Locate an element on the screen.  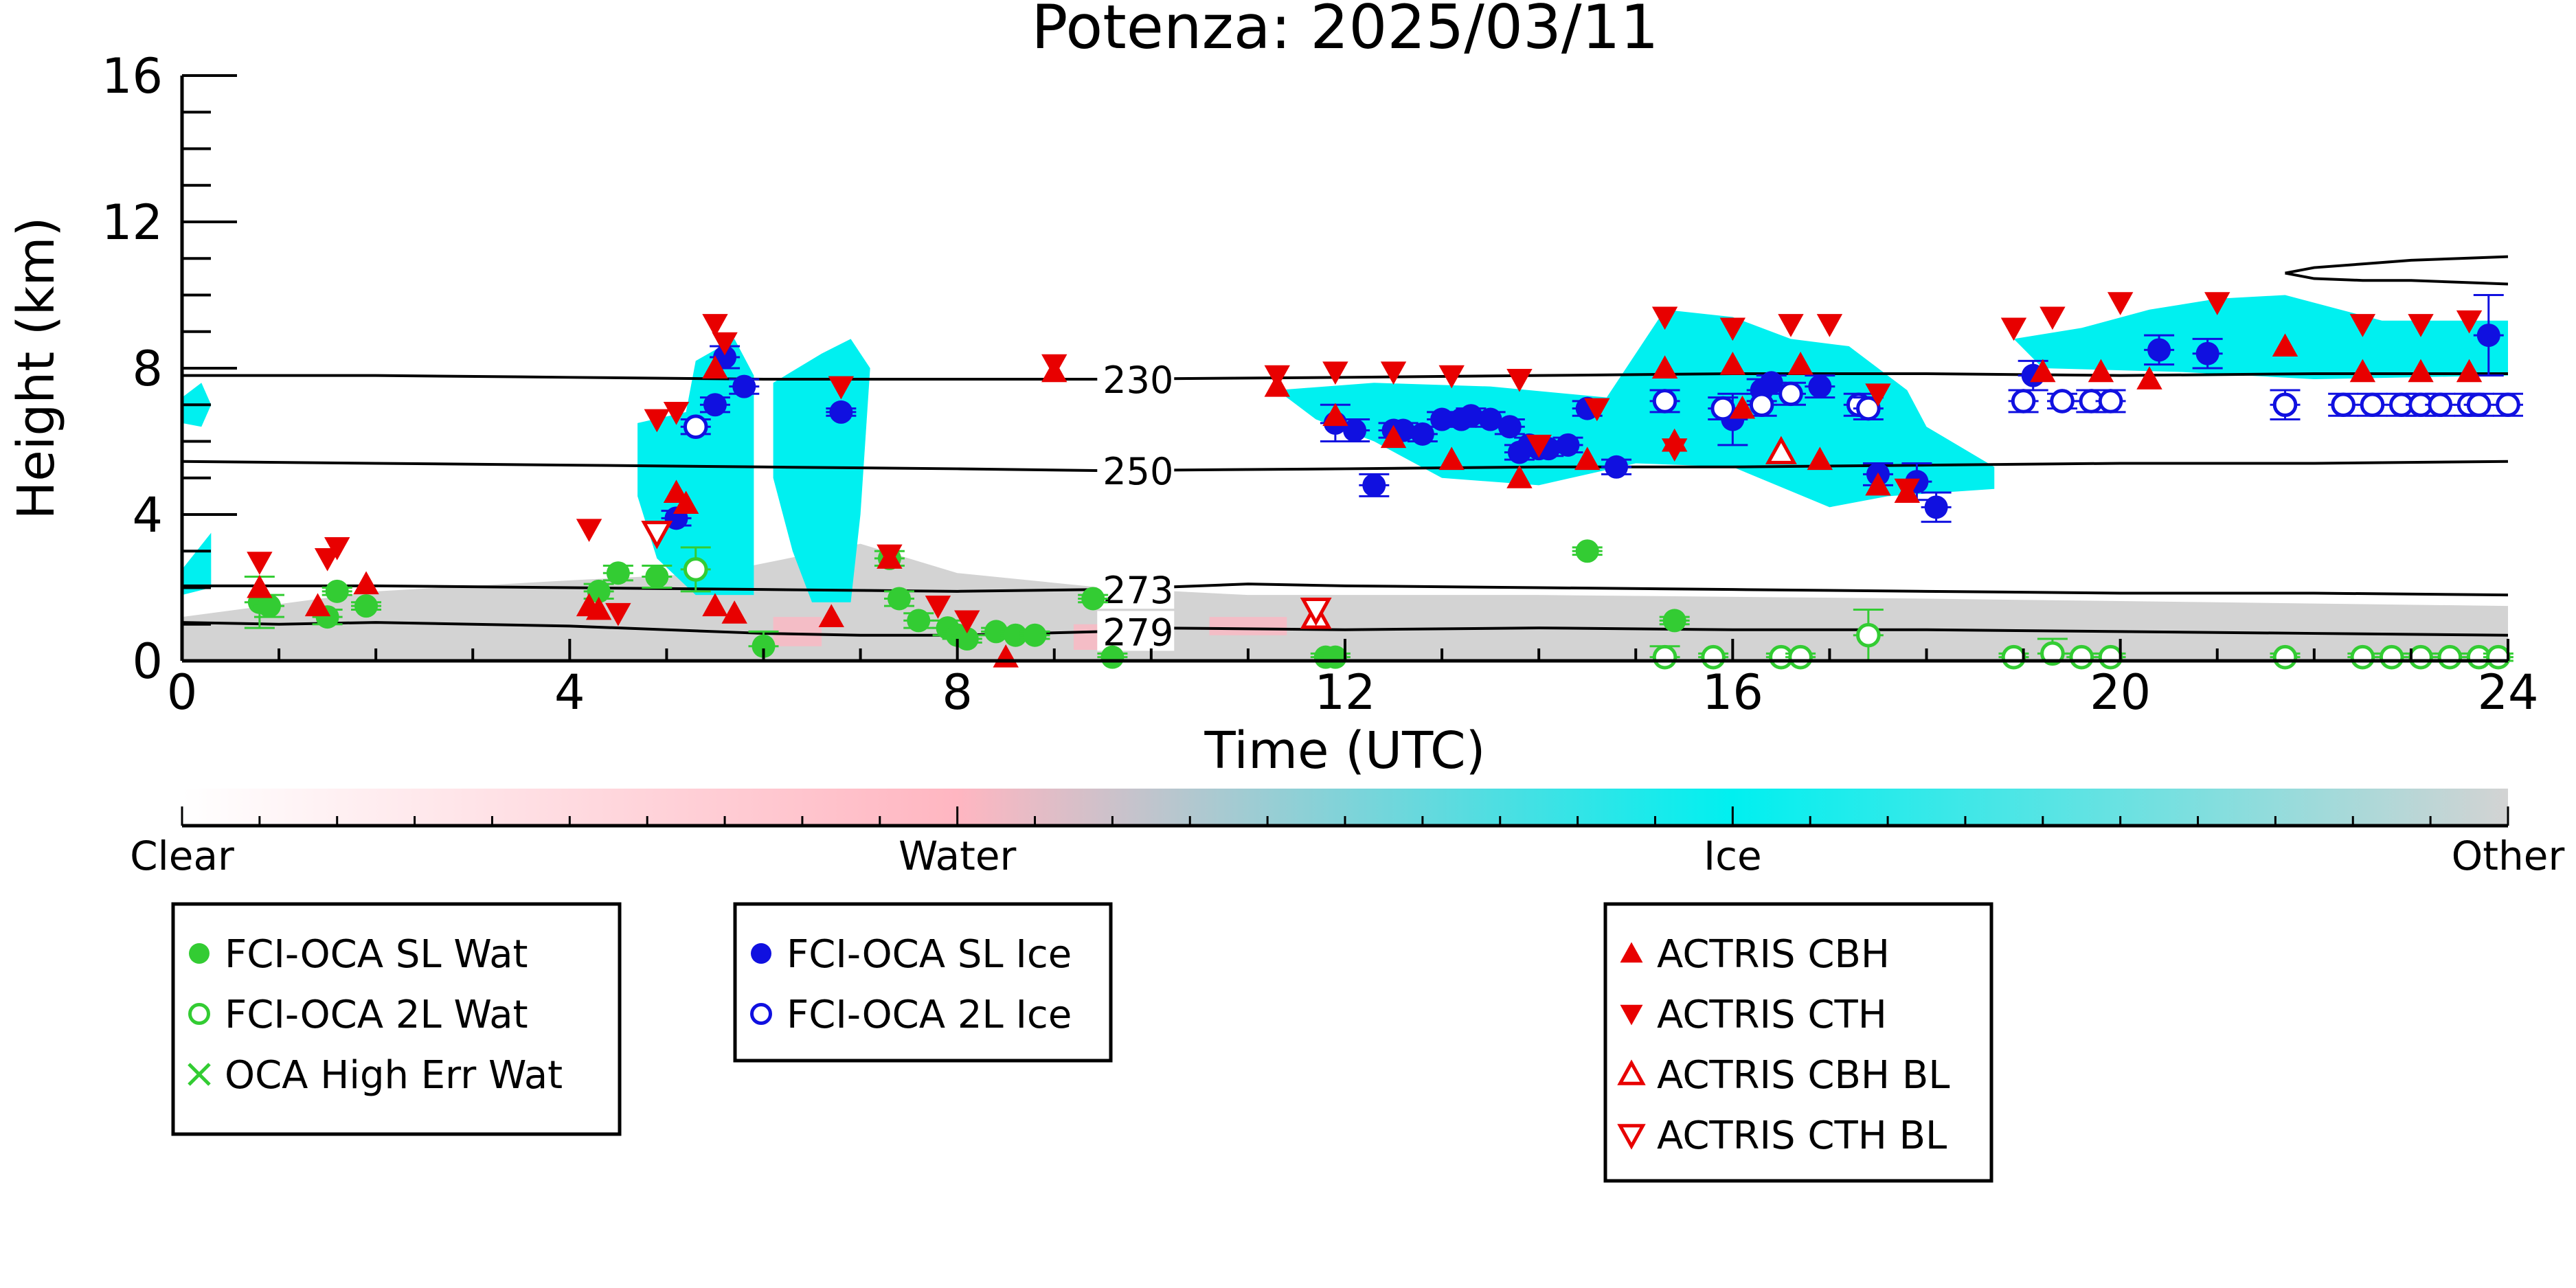
y-tick-label: 8 is located at coordinates (147, 369).